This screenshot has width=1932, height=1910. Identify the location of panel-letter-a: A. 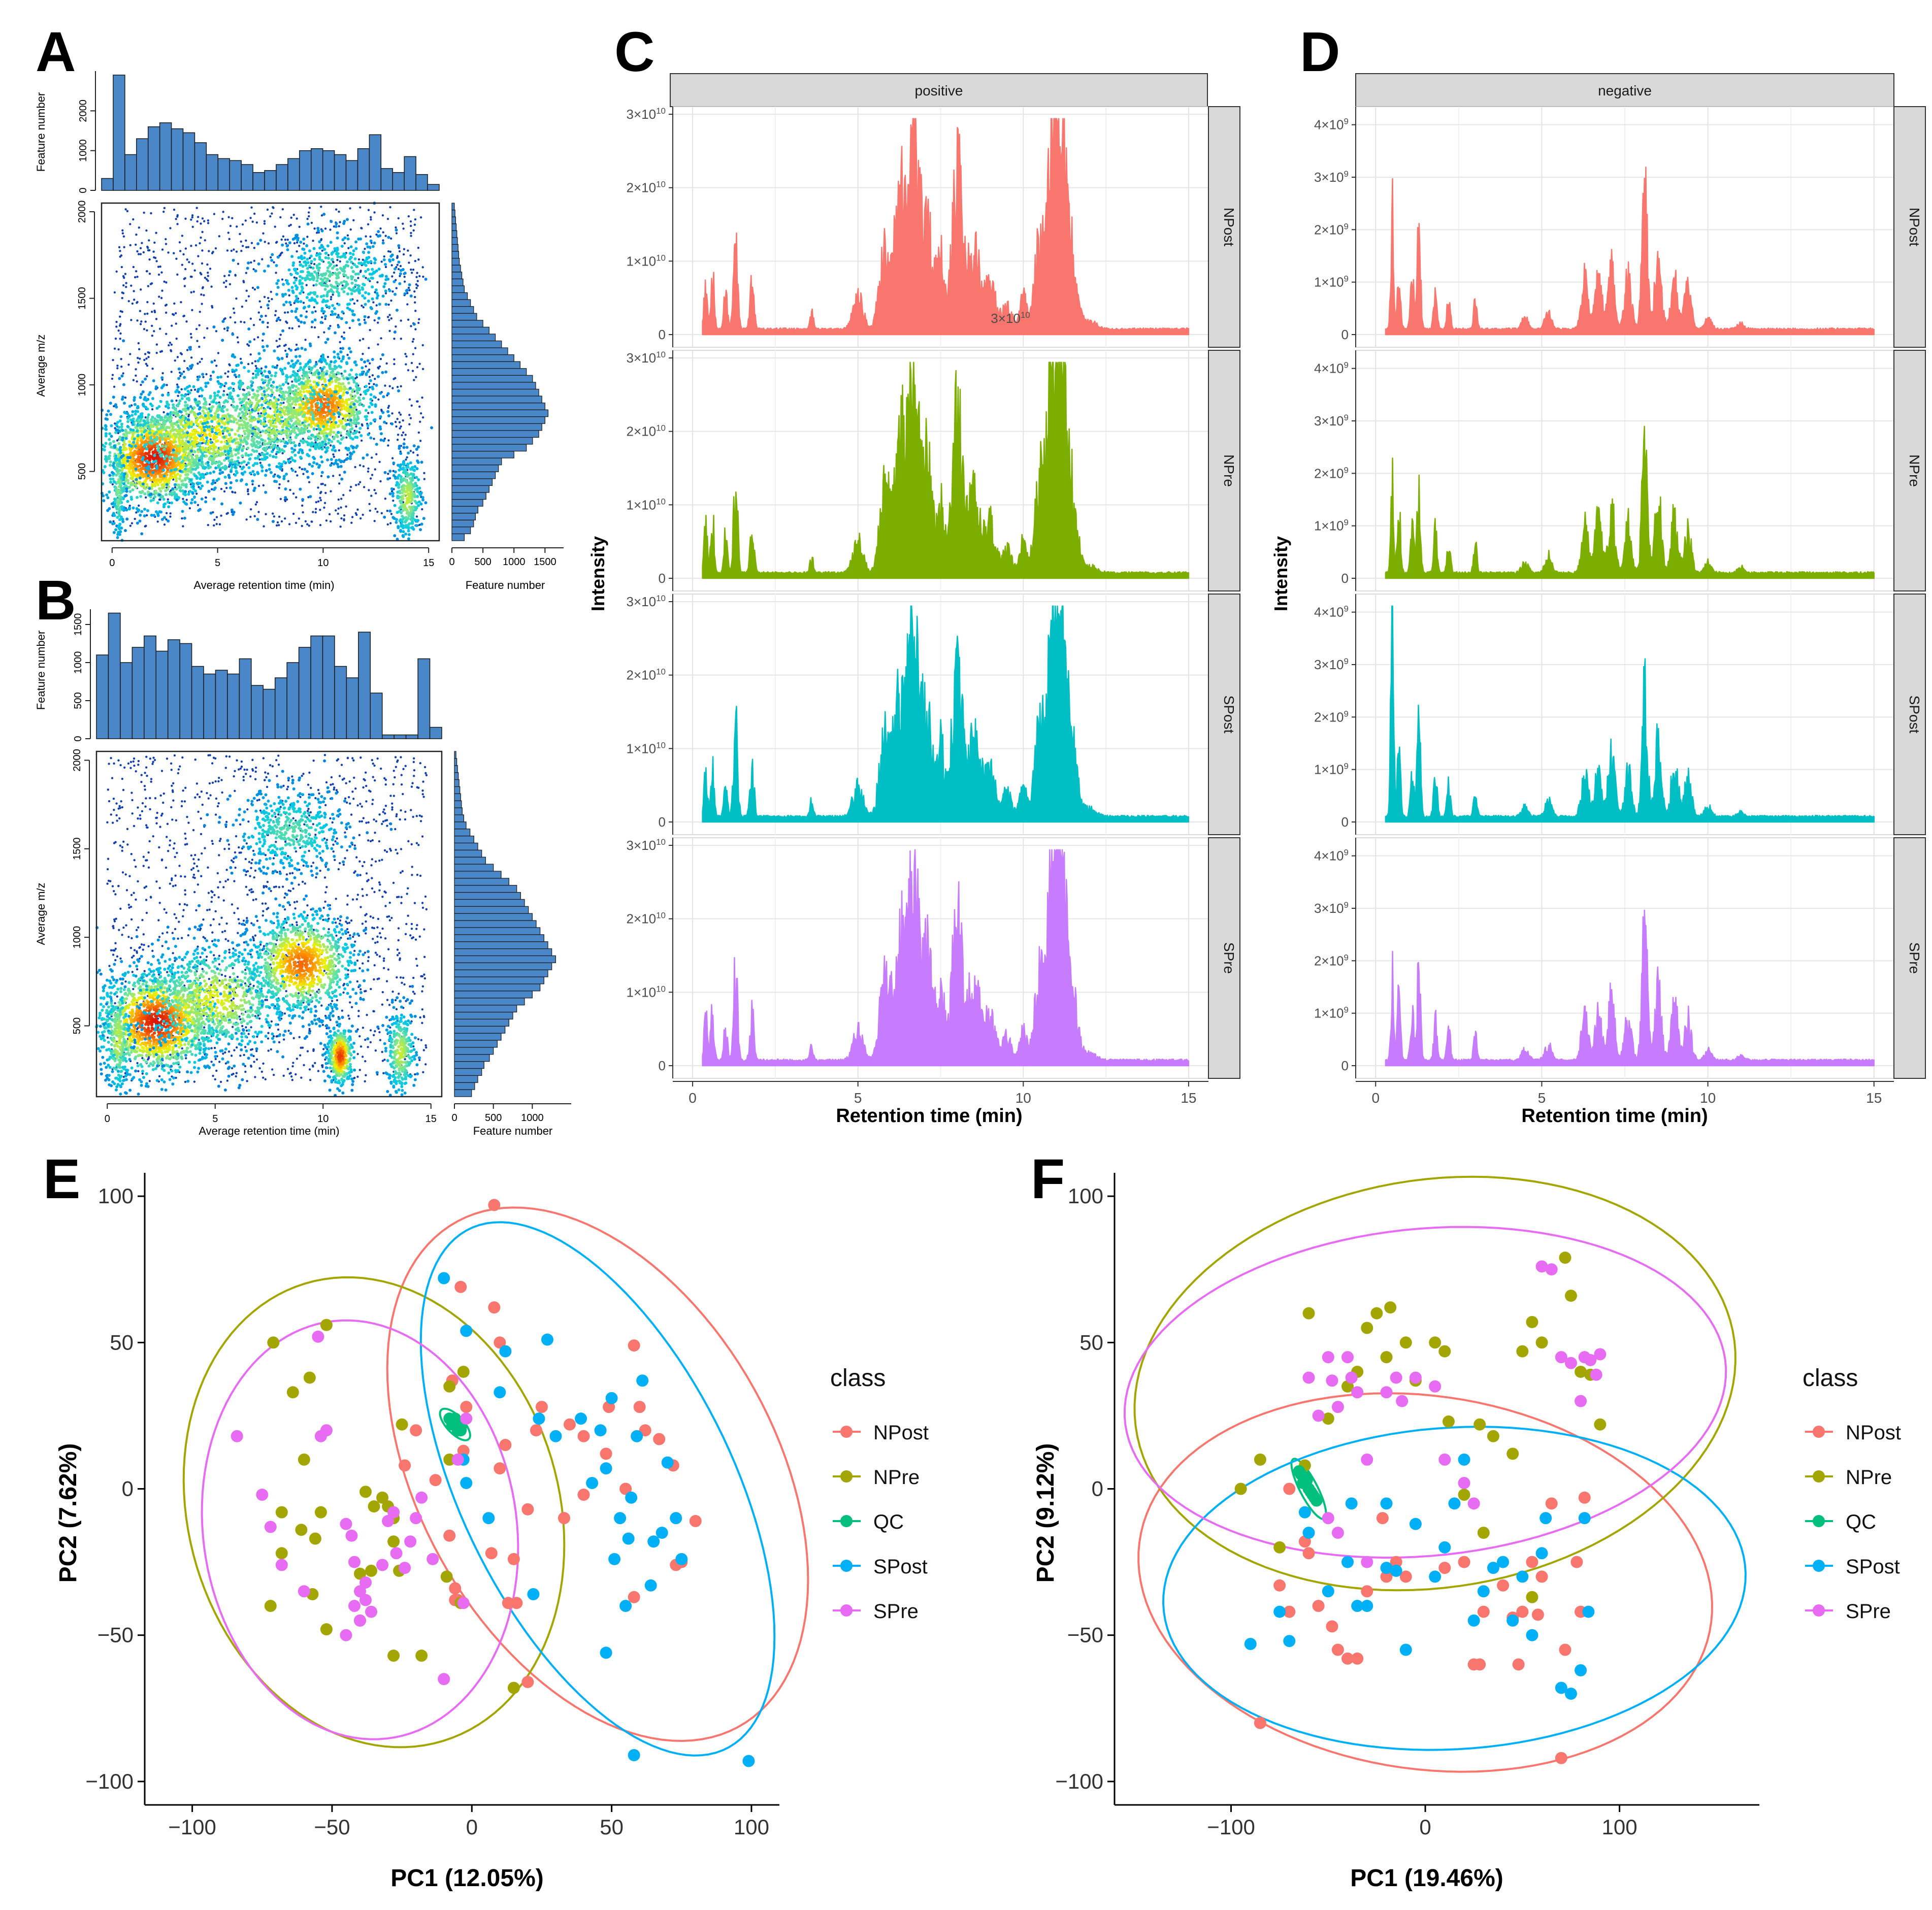
(56, 52).